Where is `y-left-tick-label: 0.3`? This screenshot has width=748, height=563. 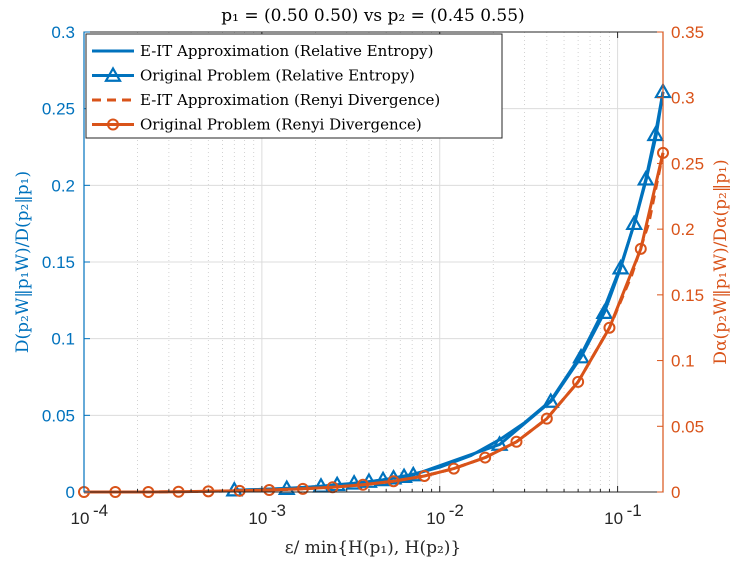
y-left-tick-label: 0.3 is located at coordinates (63, 32).